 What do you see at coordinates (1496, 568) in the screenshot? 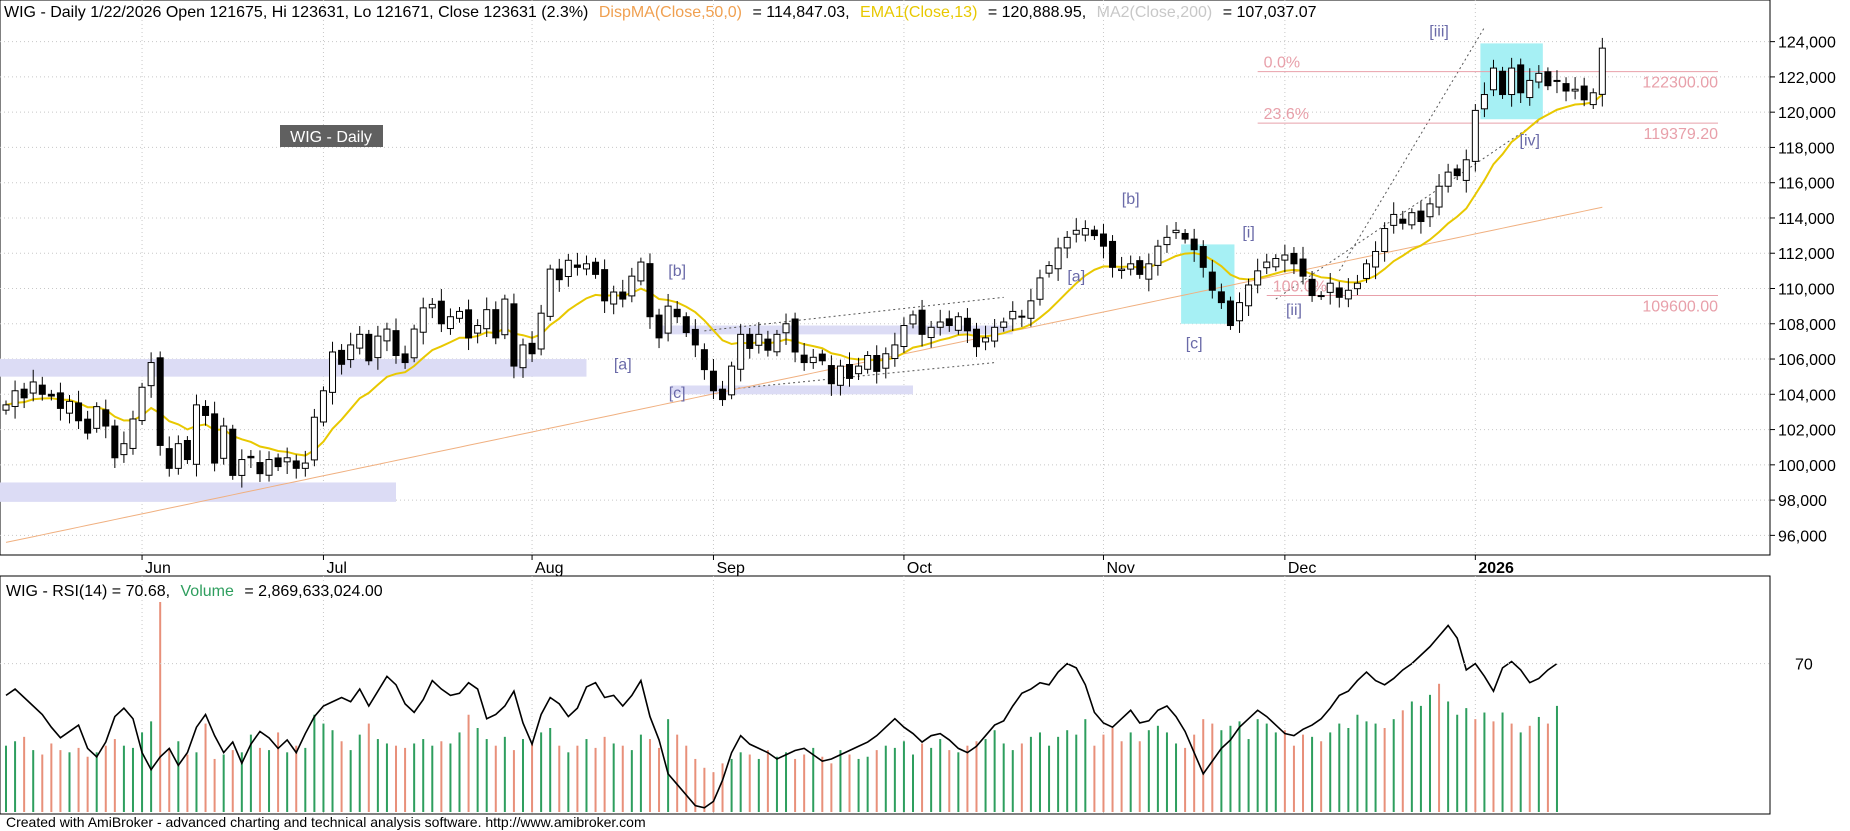
I see `x-month-label: 2026` at bounding box center [1496, 568].